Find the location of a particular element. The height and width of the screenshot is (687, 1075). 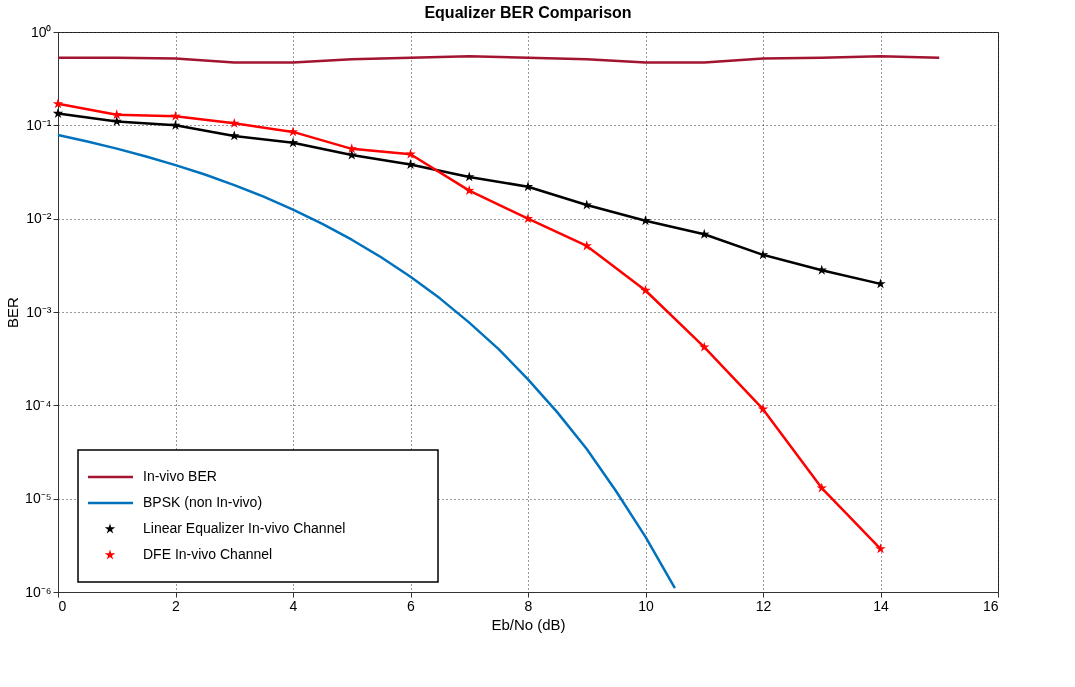

y-tick-label: 10⁻¹ is located at coordinates (39, 124).